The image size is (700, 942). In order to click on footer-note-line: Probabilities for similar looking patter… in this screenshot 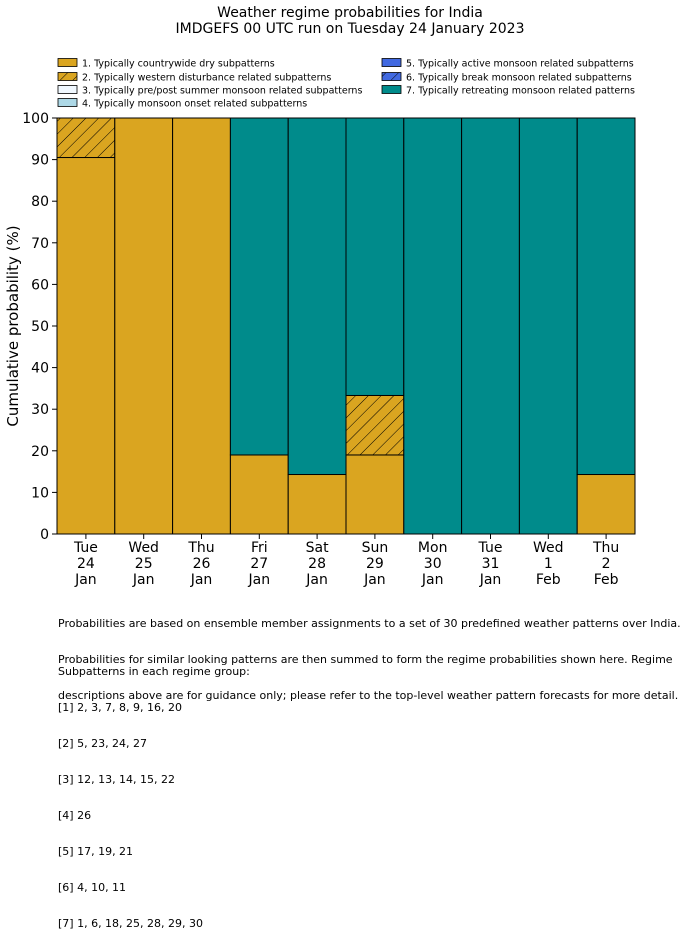, I will do `click(365, 659)`.